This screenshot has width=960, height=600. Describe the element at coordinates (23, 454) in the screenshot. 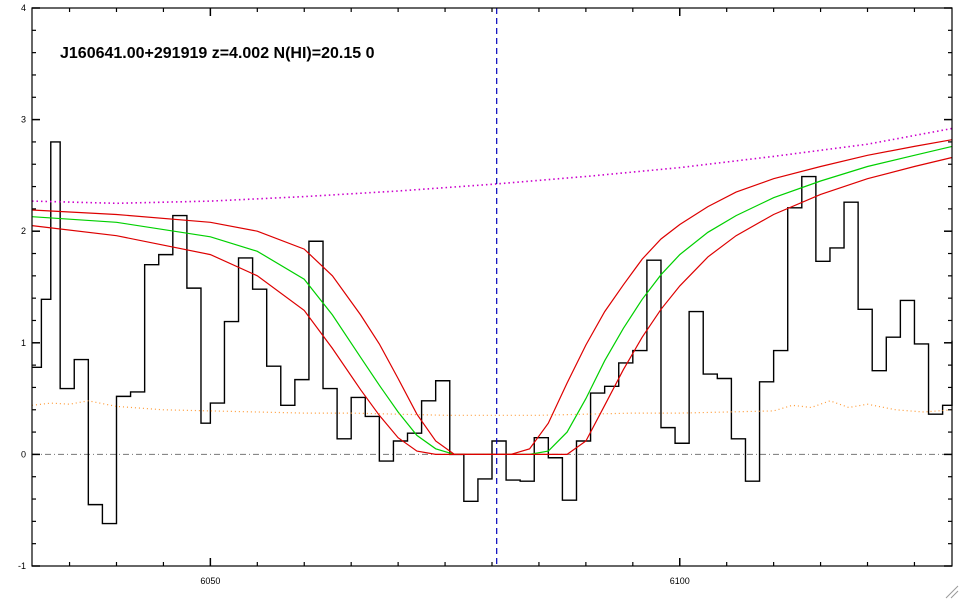

I see `y-tick-label: 0` at that location.